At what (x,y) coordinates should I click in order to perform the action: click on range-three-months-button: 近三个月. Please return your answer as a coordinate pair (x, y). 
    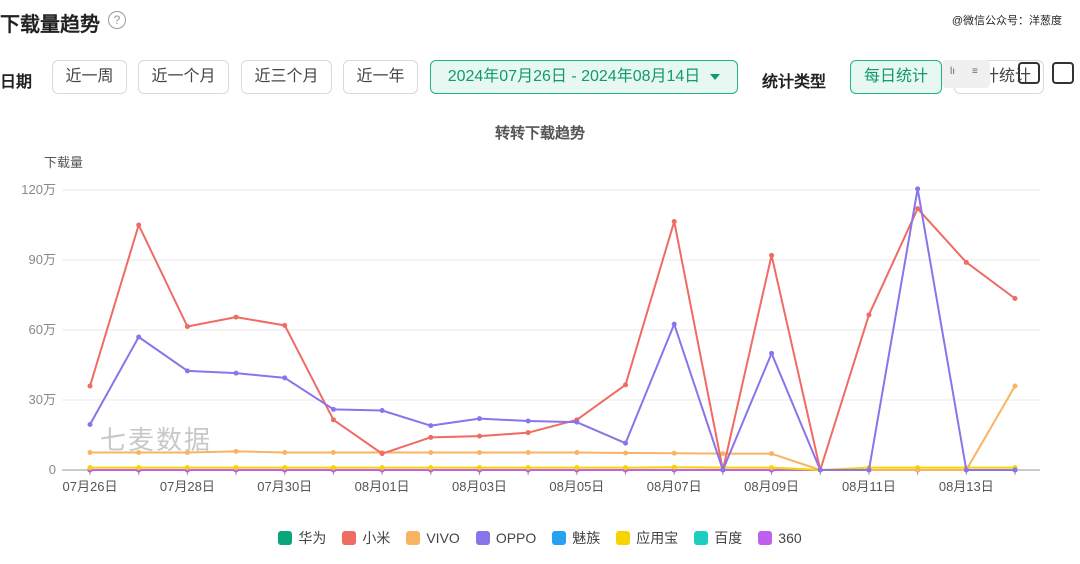
    Looking at the image, I should click on (286, 77).